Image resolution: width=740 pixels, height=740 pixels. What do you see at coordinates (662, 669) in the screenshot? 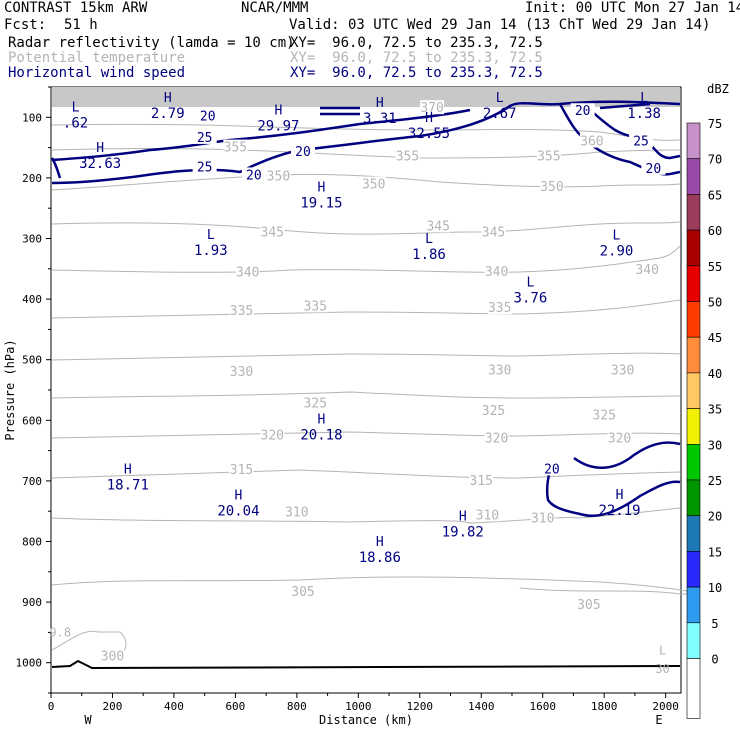
I see `edge-fragment: 30` at bounding box center [662, 669].